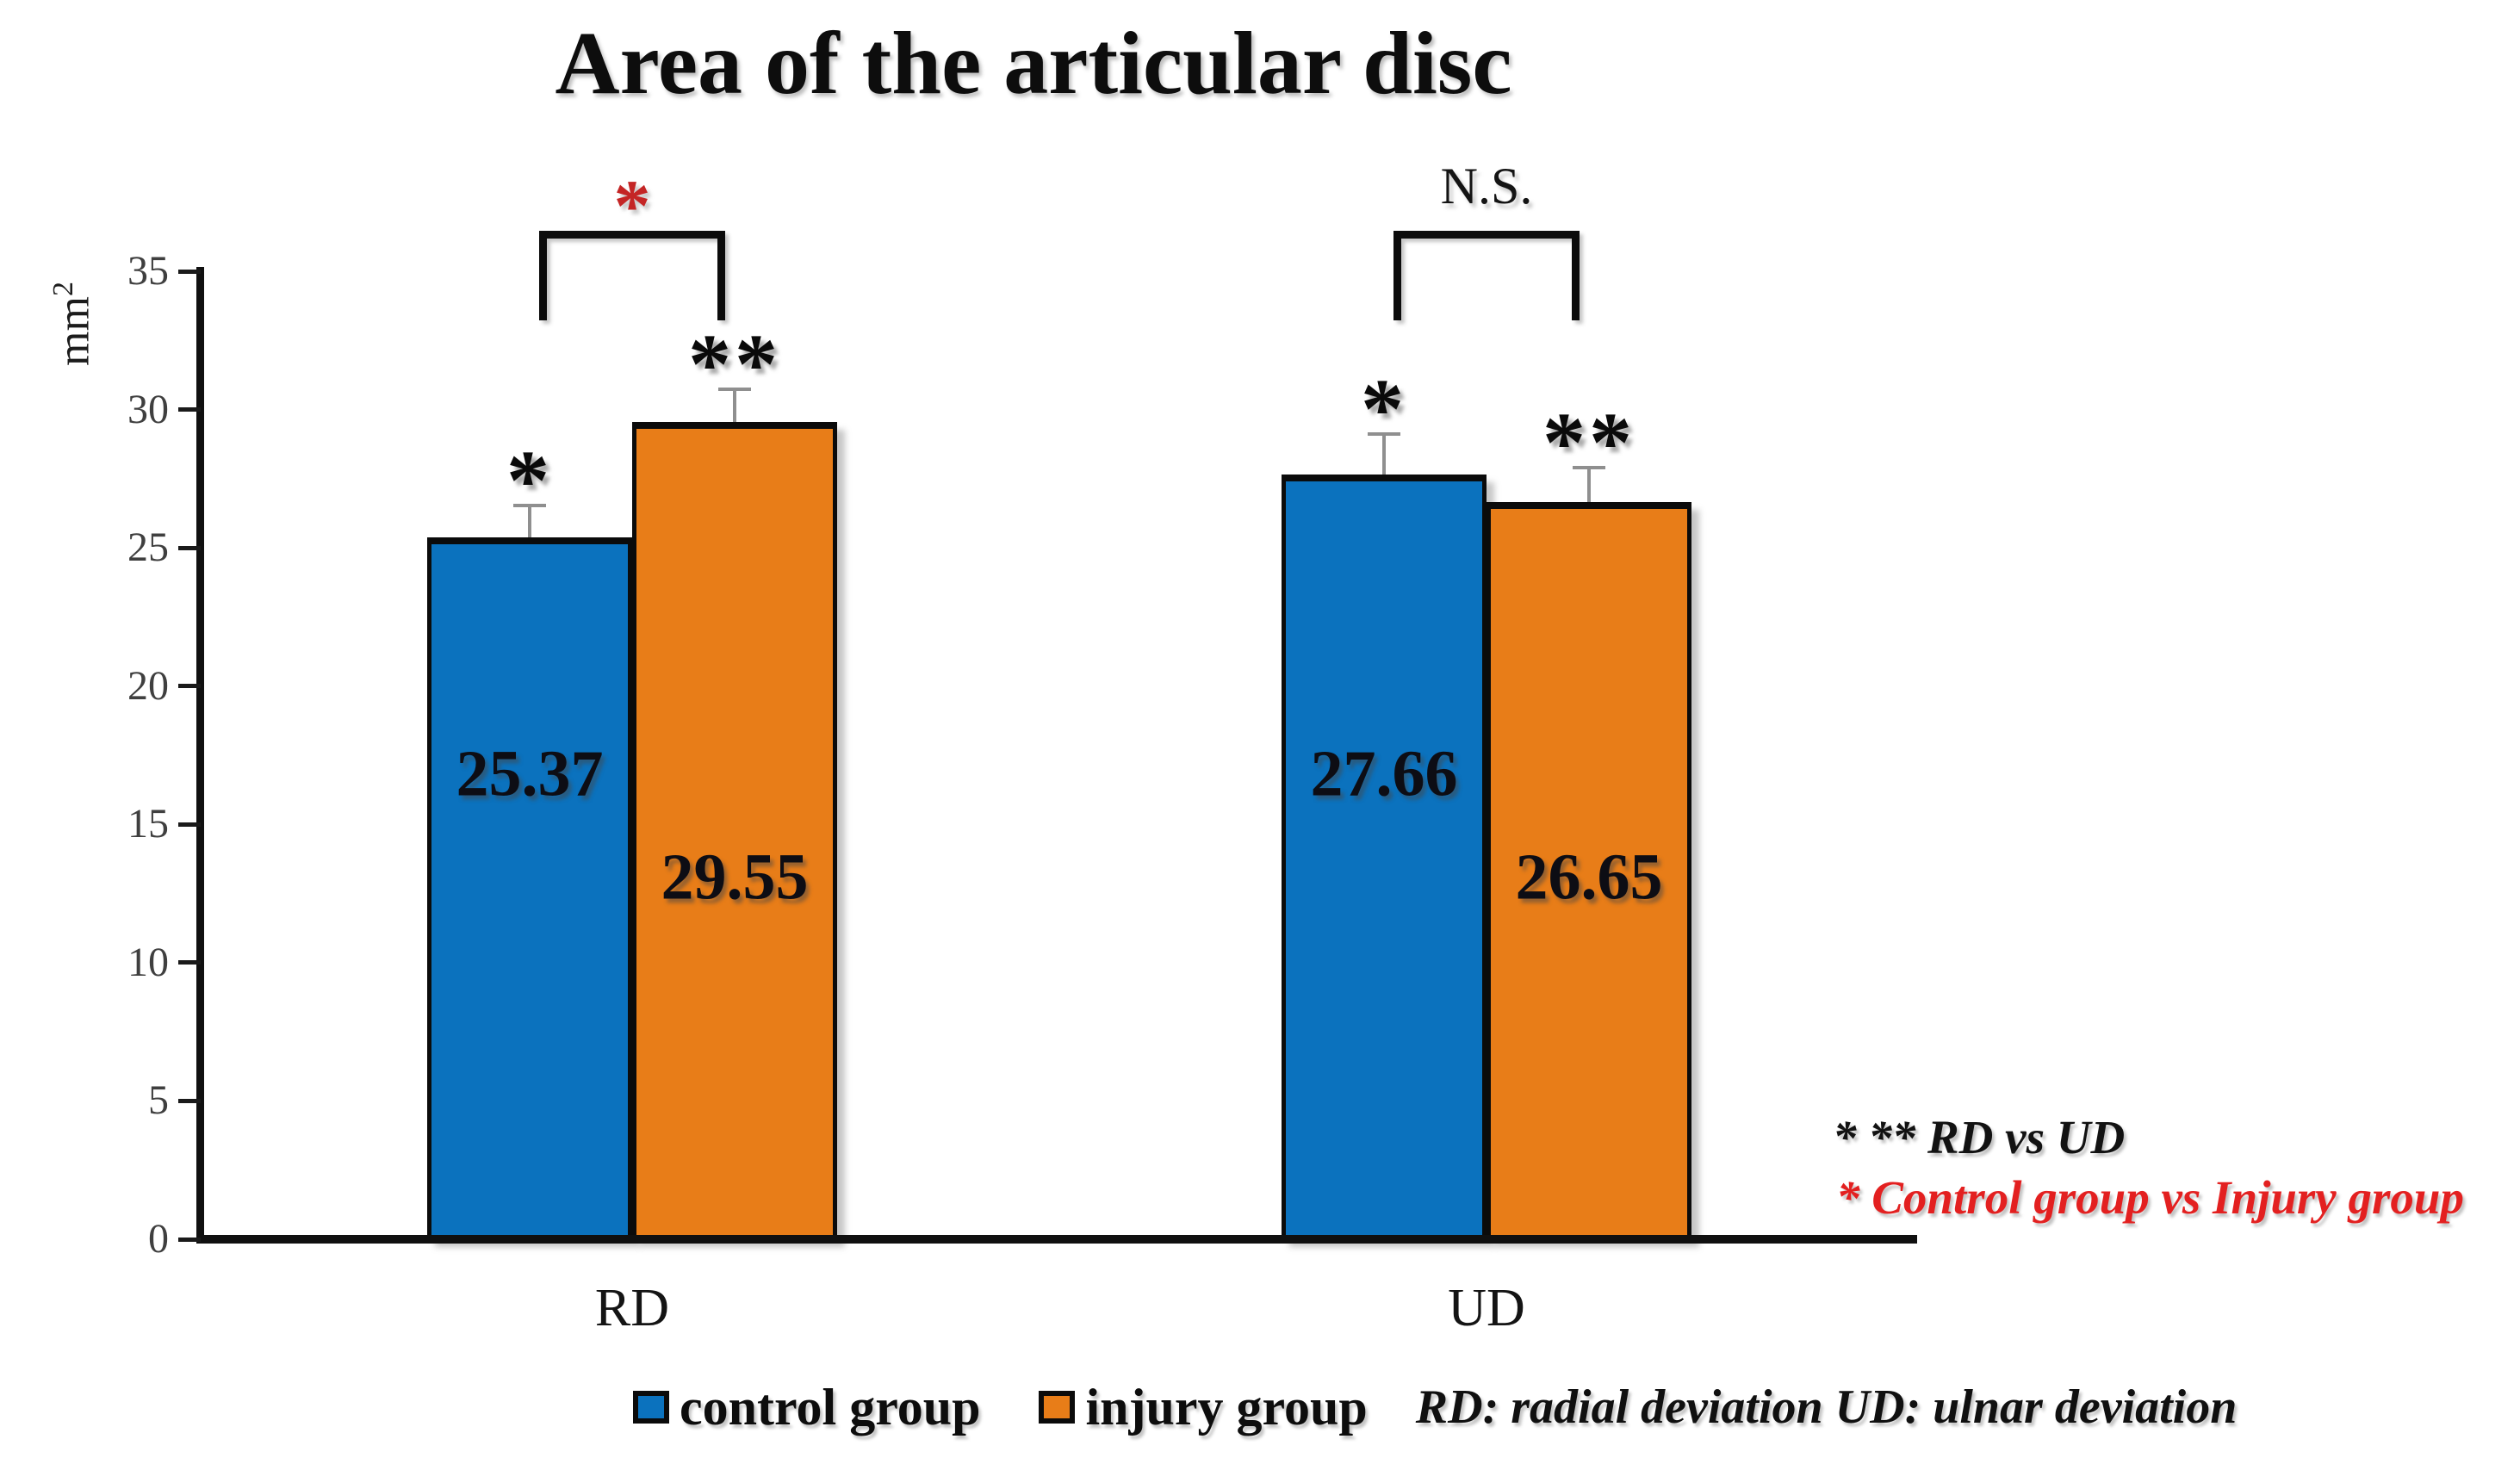 The height and width of the screenshot is (1464, 2520). Describe the element at coordinates (148, 271) in the screenshot. I see `y-tick-label: 35` at that location.